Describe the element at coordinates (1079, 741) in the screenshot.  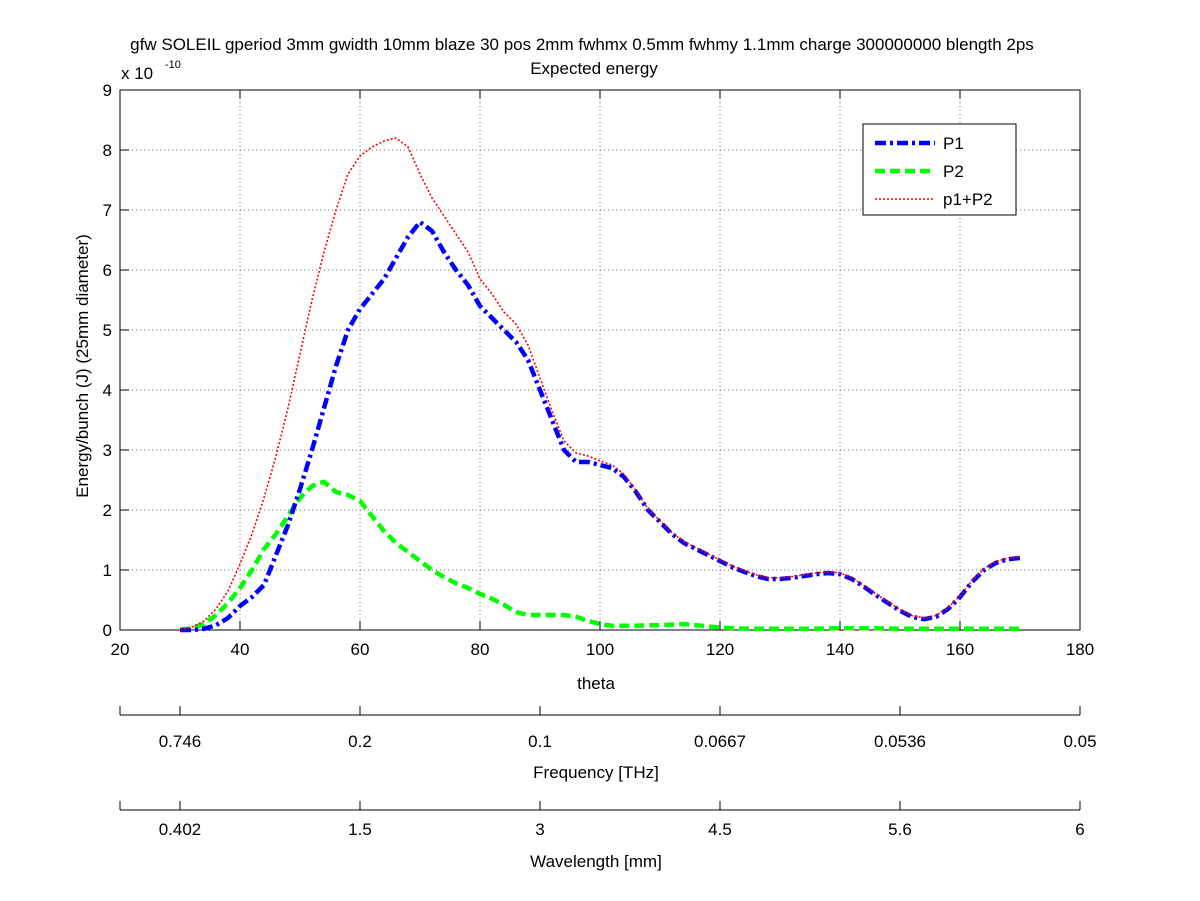
I see `frequency-tick-label: 0.05` at that location.